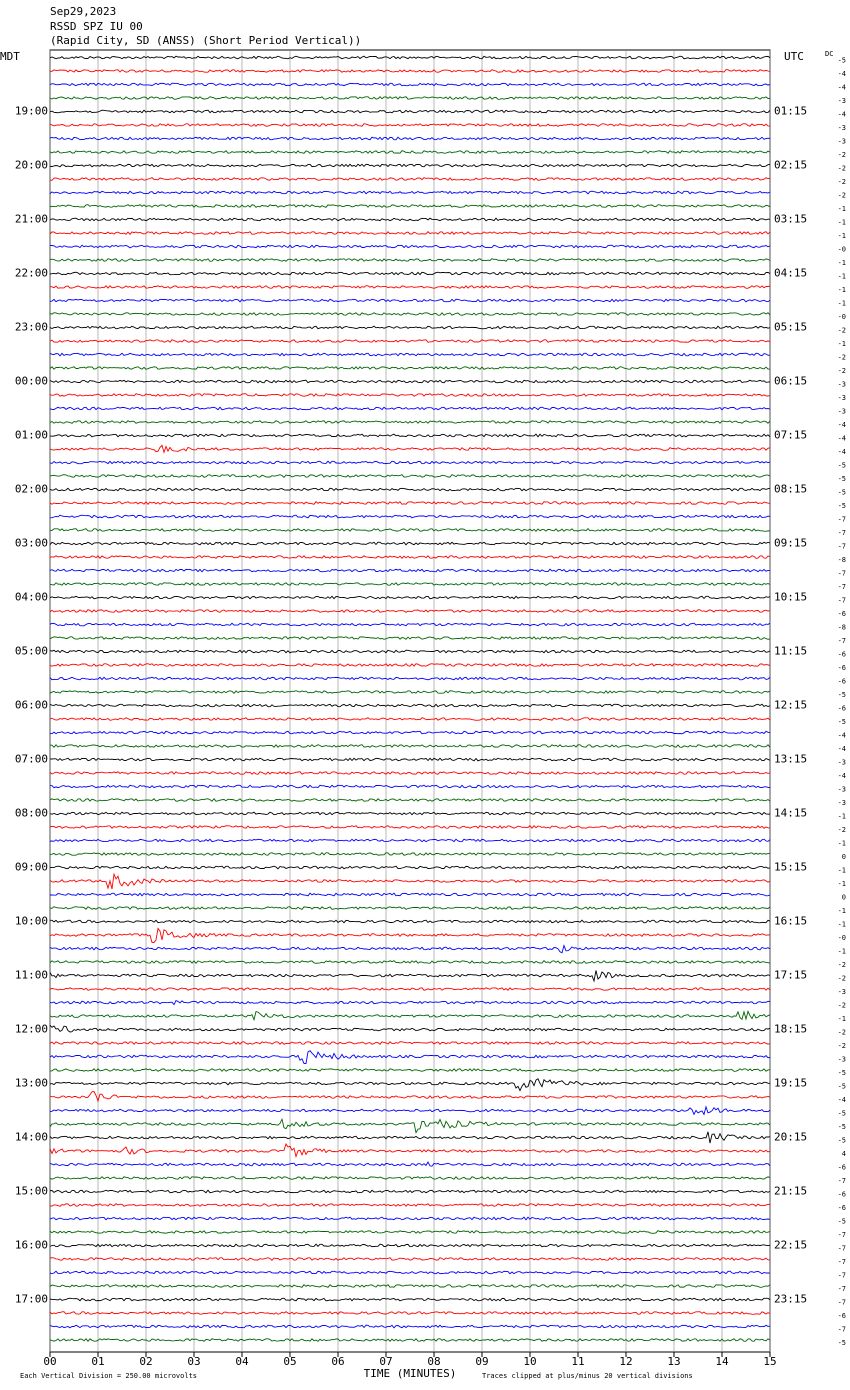 Image resolution: width=850 pixels, height=1390 pixels. What do you see at coordinates (790, 1029) in the screenshot?
I see `right-time-label: 18:15` at bounding box center [790, 1029].